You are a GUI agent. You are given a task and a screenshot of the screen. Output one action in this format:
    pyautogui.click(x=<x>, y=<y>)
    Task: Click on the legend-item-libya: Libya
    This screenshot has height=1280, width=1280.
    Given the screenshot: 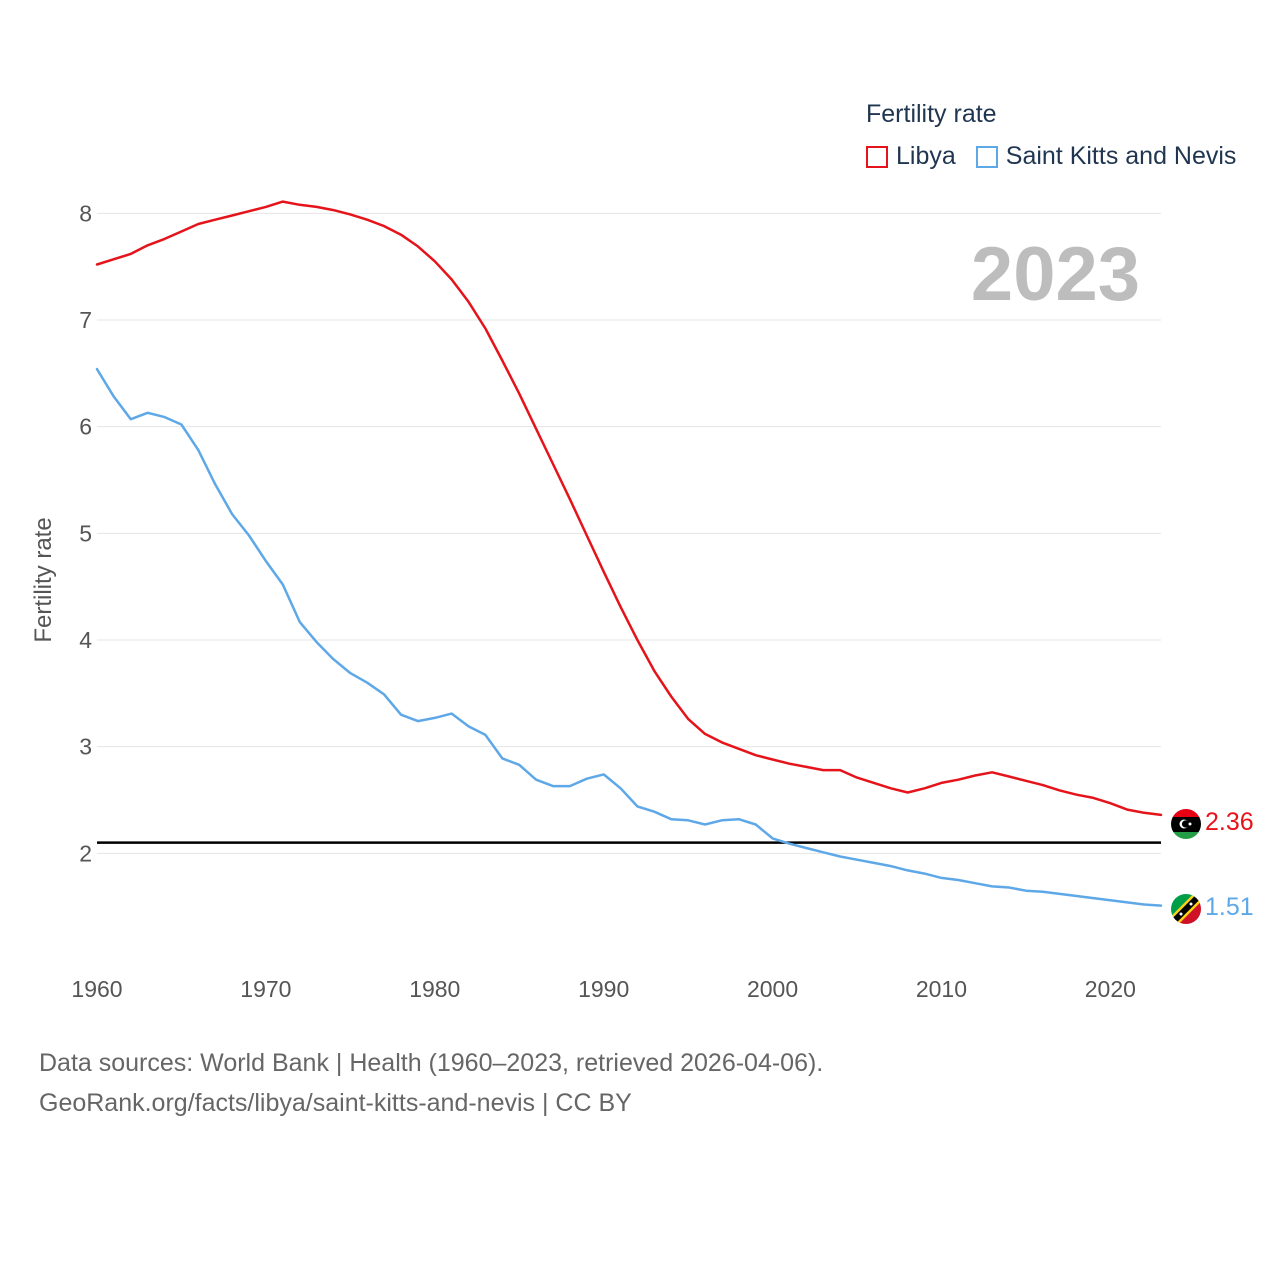 What is the action you would take?
    pyautogui.click(x=911, y=156)
    